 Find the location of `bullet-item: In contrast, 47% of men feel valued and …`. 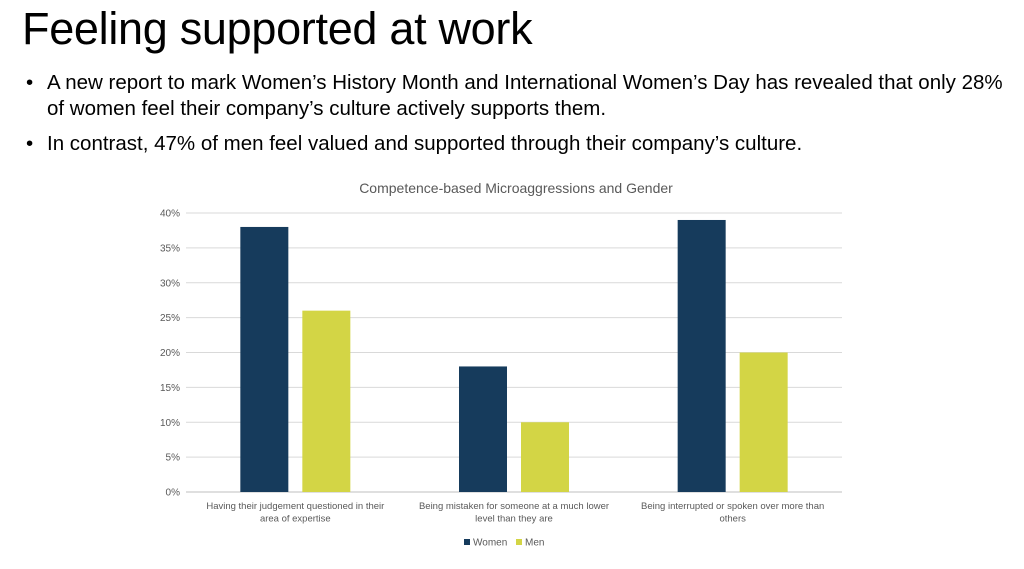

bullet-item: In contrast, 47% of men feel valued and … is located at coordinates (516, 144).